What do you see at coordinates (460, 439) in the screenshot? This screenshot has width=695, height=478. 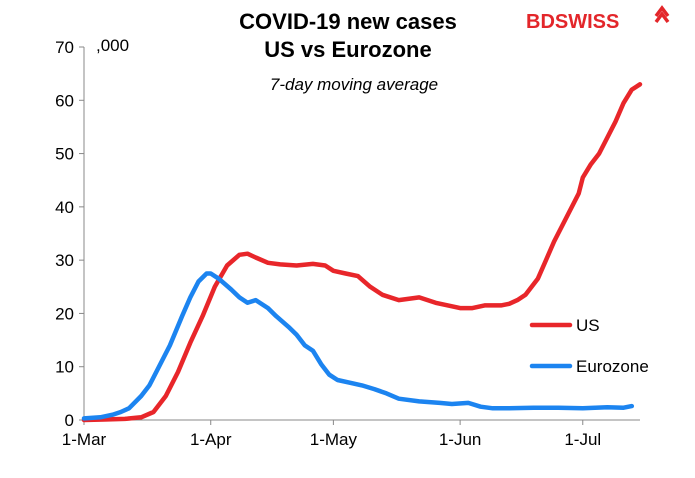 I see `x-tick-label: 1-Jun` at bounding box center [460, 439].